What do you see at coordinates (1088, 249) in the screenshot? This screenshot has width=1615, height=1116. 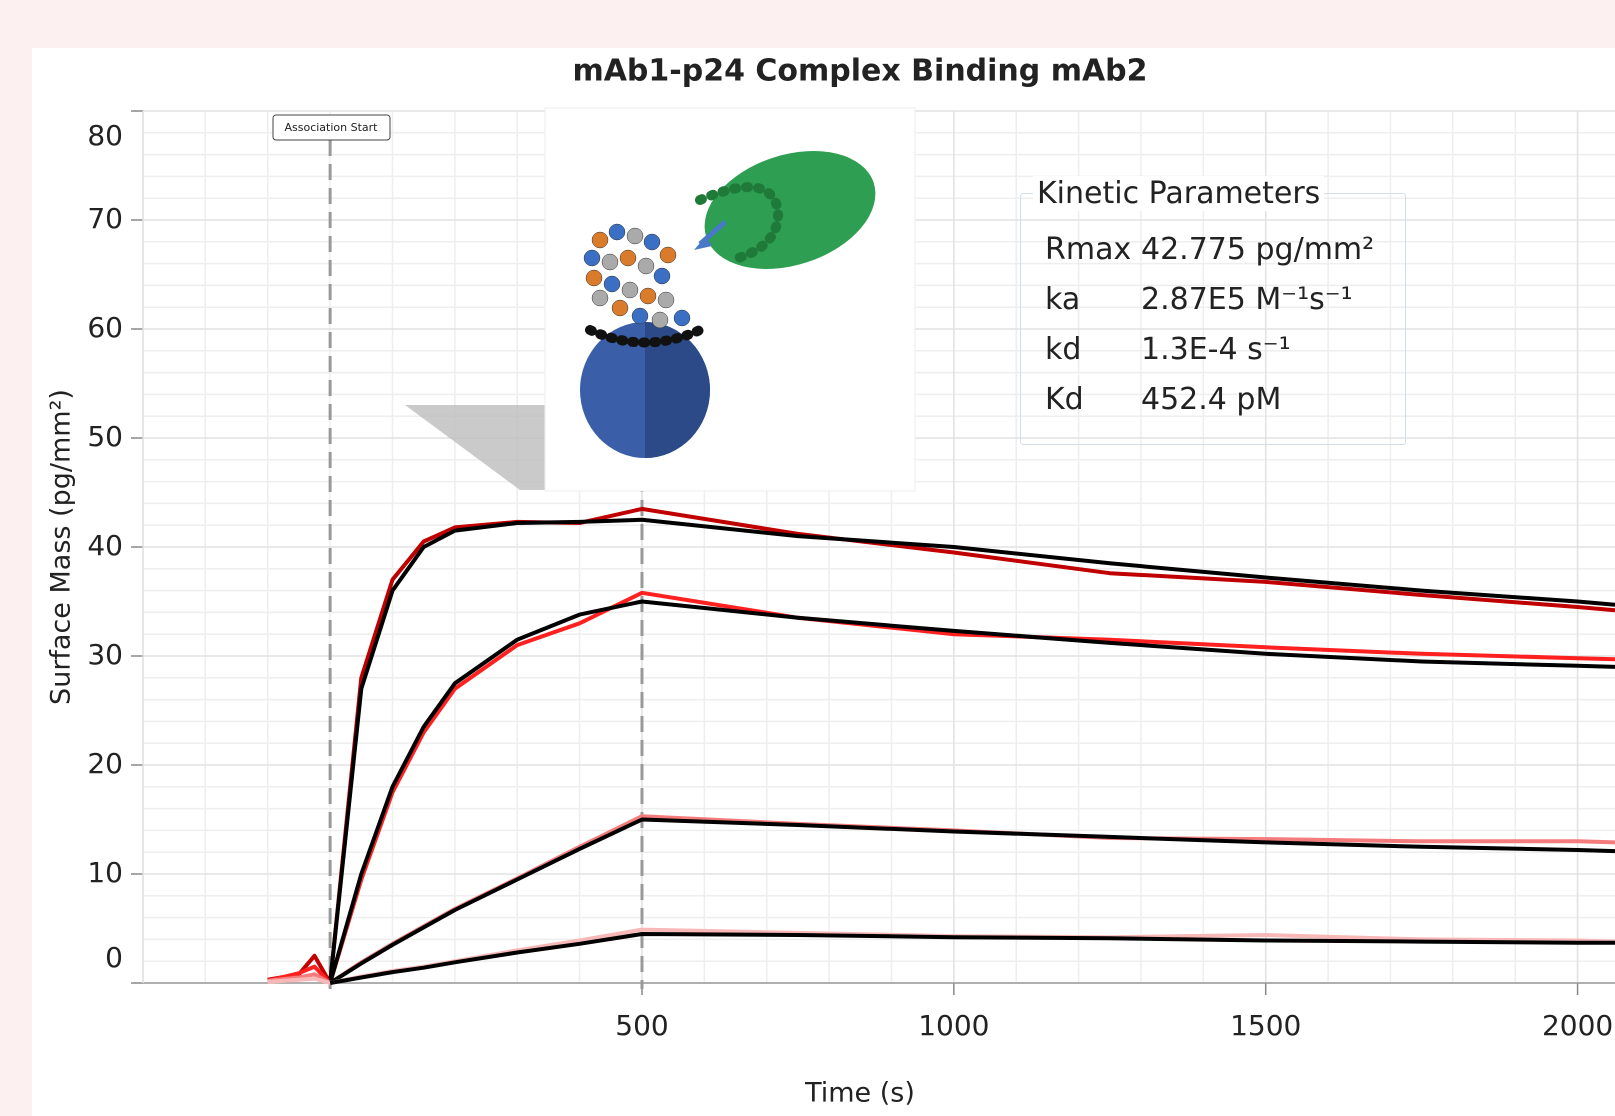 I see `parameter-name: Rmax` at bounding box center [1088, 249].